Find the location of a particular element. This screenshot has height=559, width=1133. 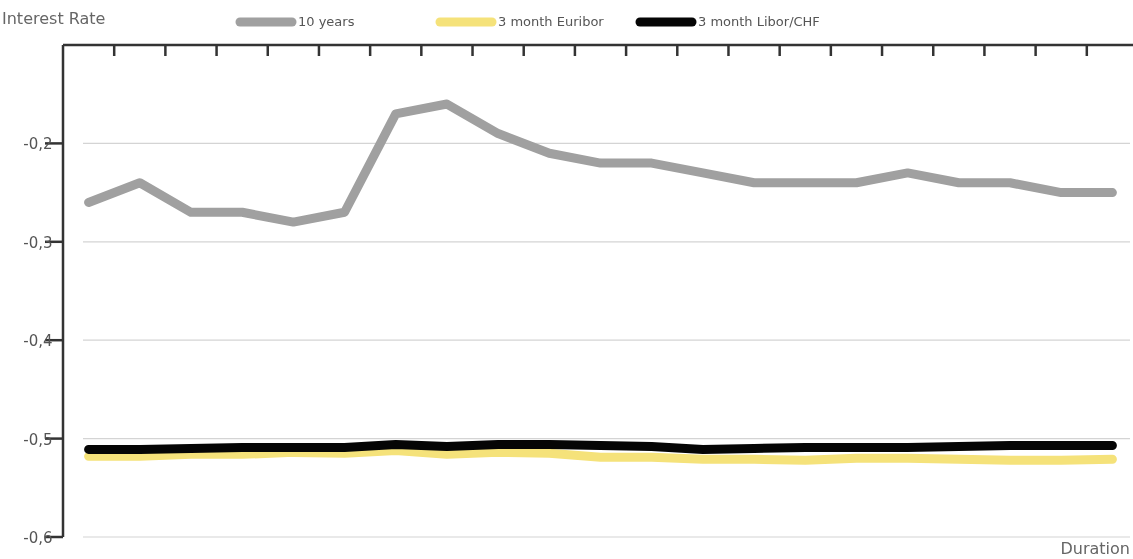

y-tick-label: -0,2 is located at coordinates (38, 144).